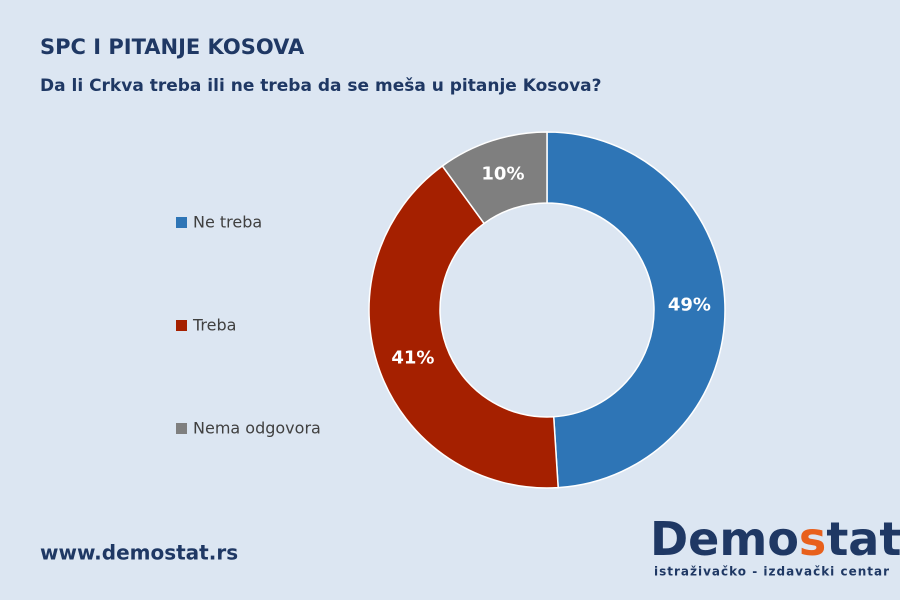  Describe the element at coordinates (412, 357) in the screenshot. I see `data-label: 41%` at that location.